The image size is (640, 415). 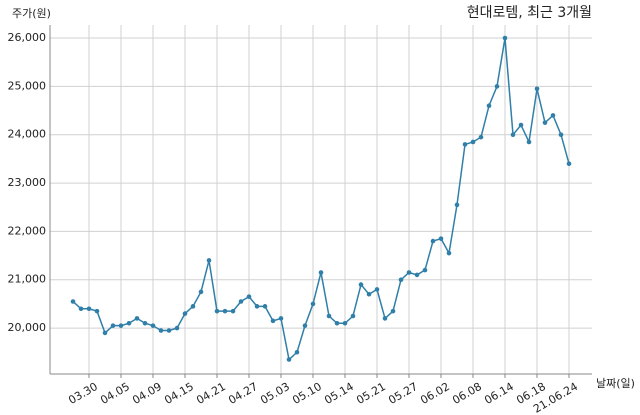 What do you see at coordinates (435, 393) in the screenshot?
I see `x-tick-label: 06.02` at bounding box center [435, 393].